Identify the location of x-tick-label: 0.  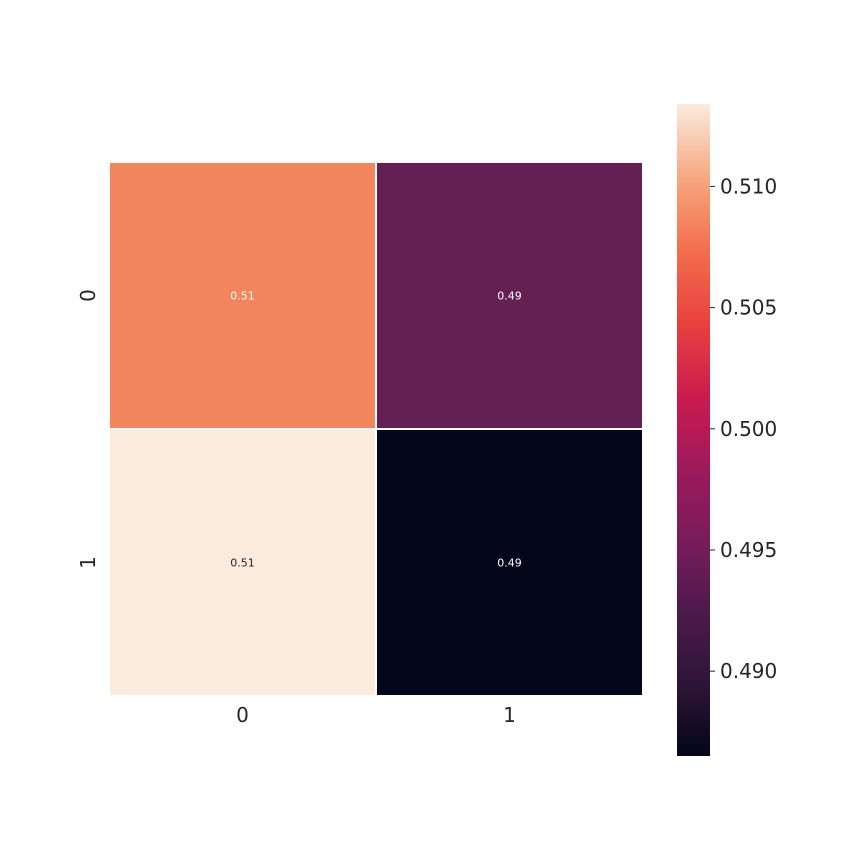
(242, 715).